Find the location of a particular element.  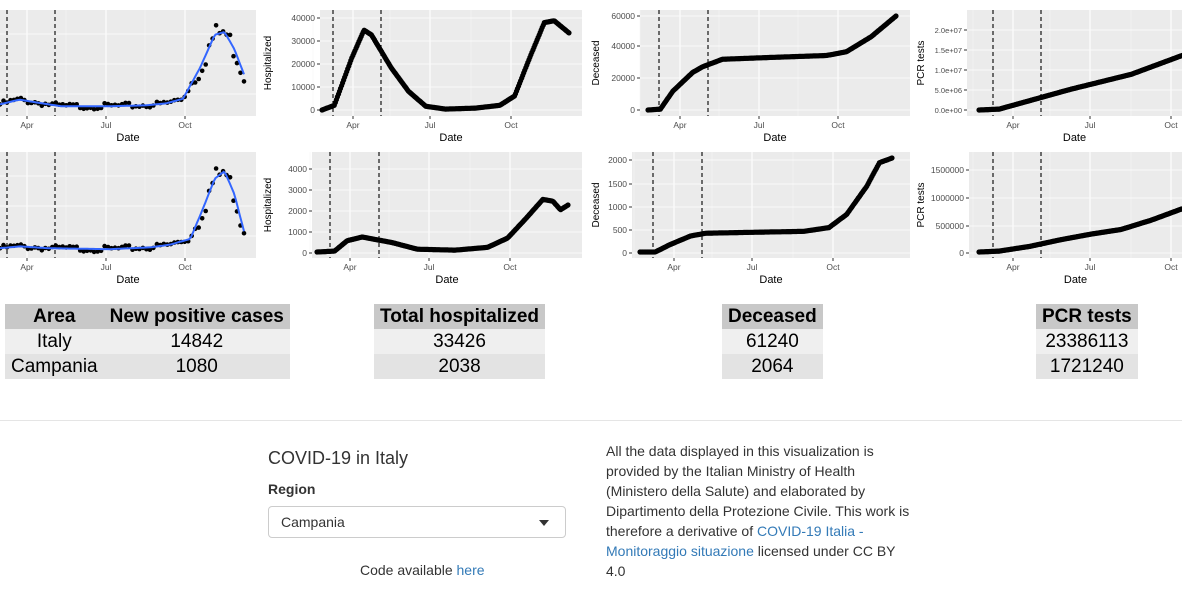

y-tick-label: 0.0e+00 is located at coordinates (948, 110).